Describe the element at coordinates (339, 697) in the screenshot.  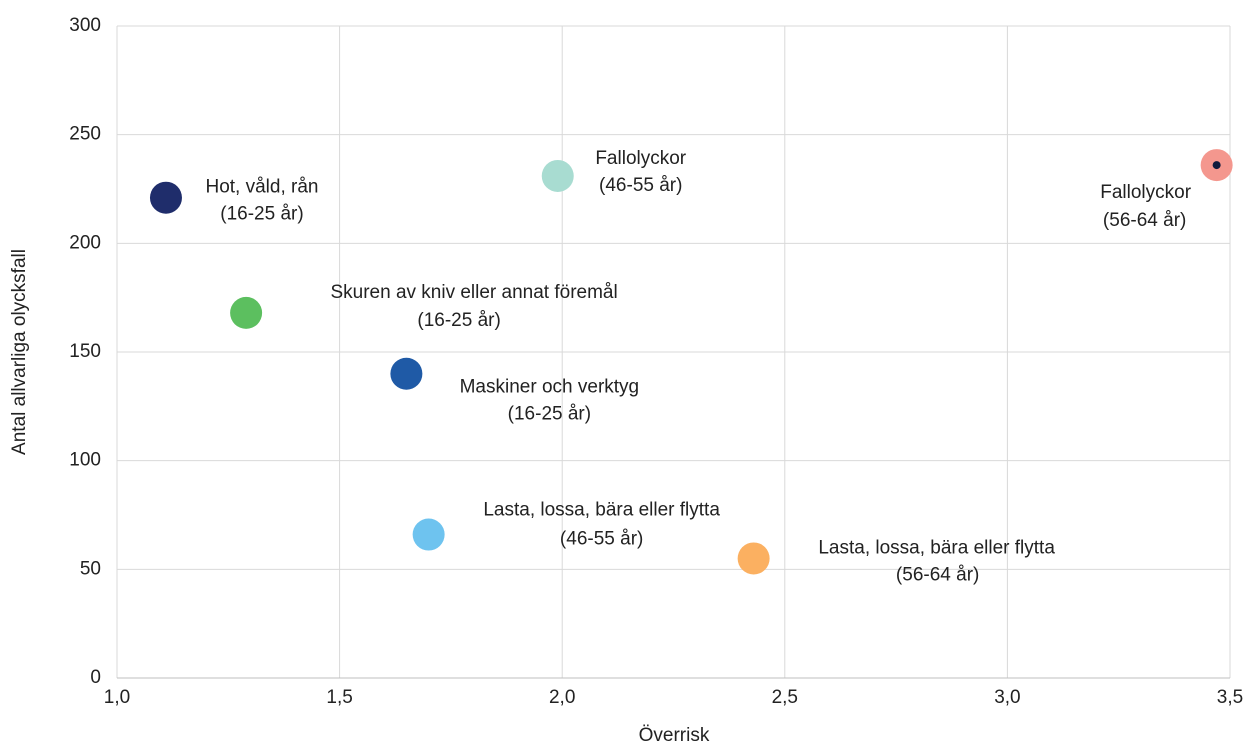
I see `x-tick-label: 1,5` at that location.